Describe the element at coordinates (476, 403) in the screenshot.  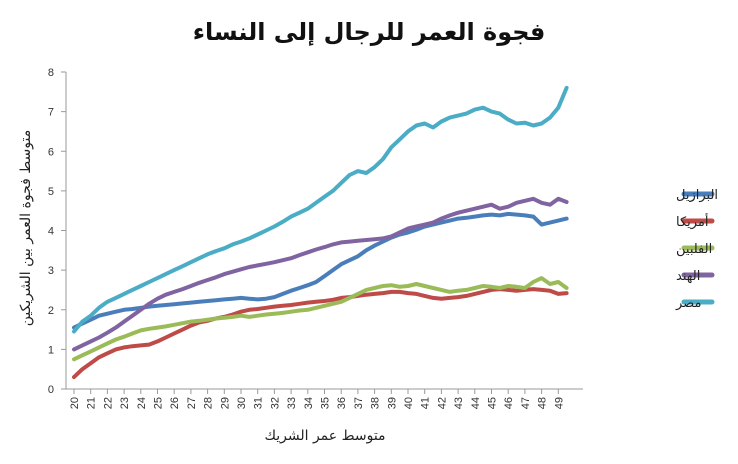
I see `x-tick-label: 44` at that location.